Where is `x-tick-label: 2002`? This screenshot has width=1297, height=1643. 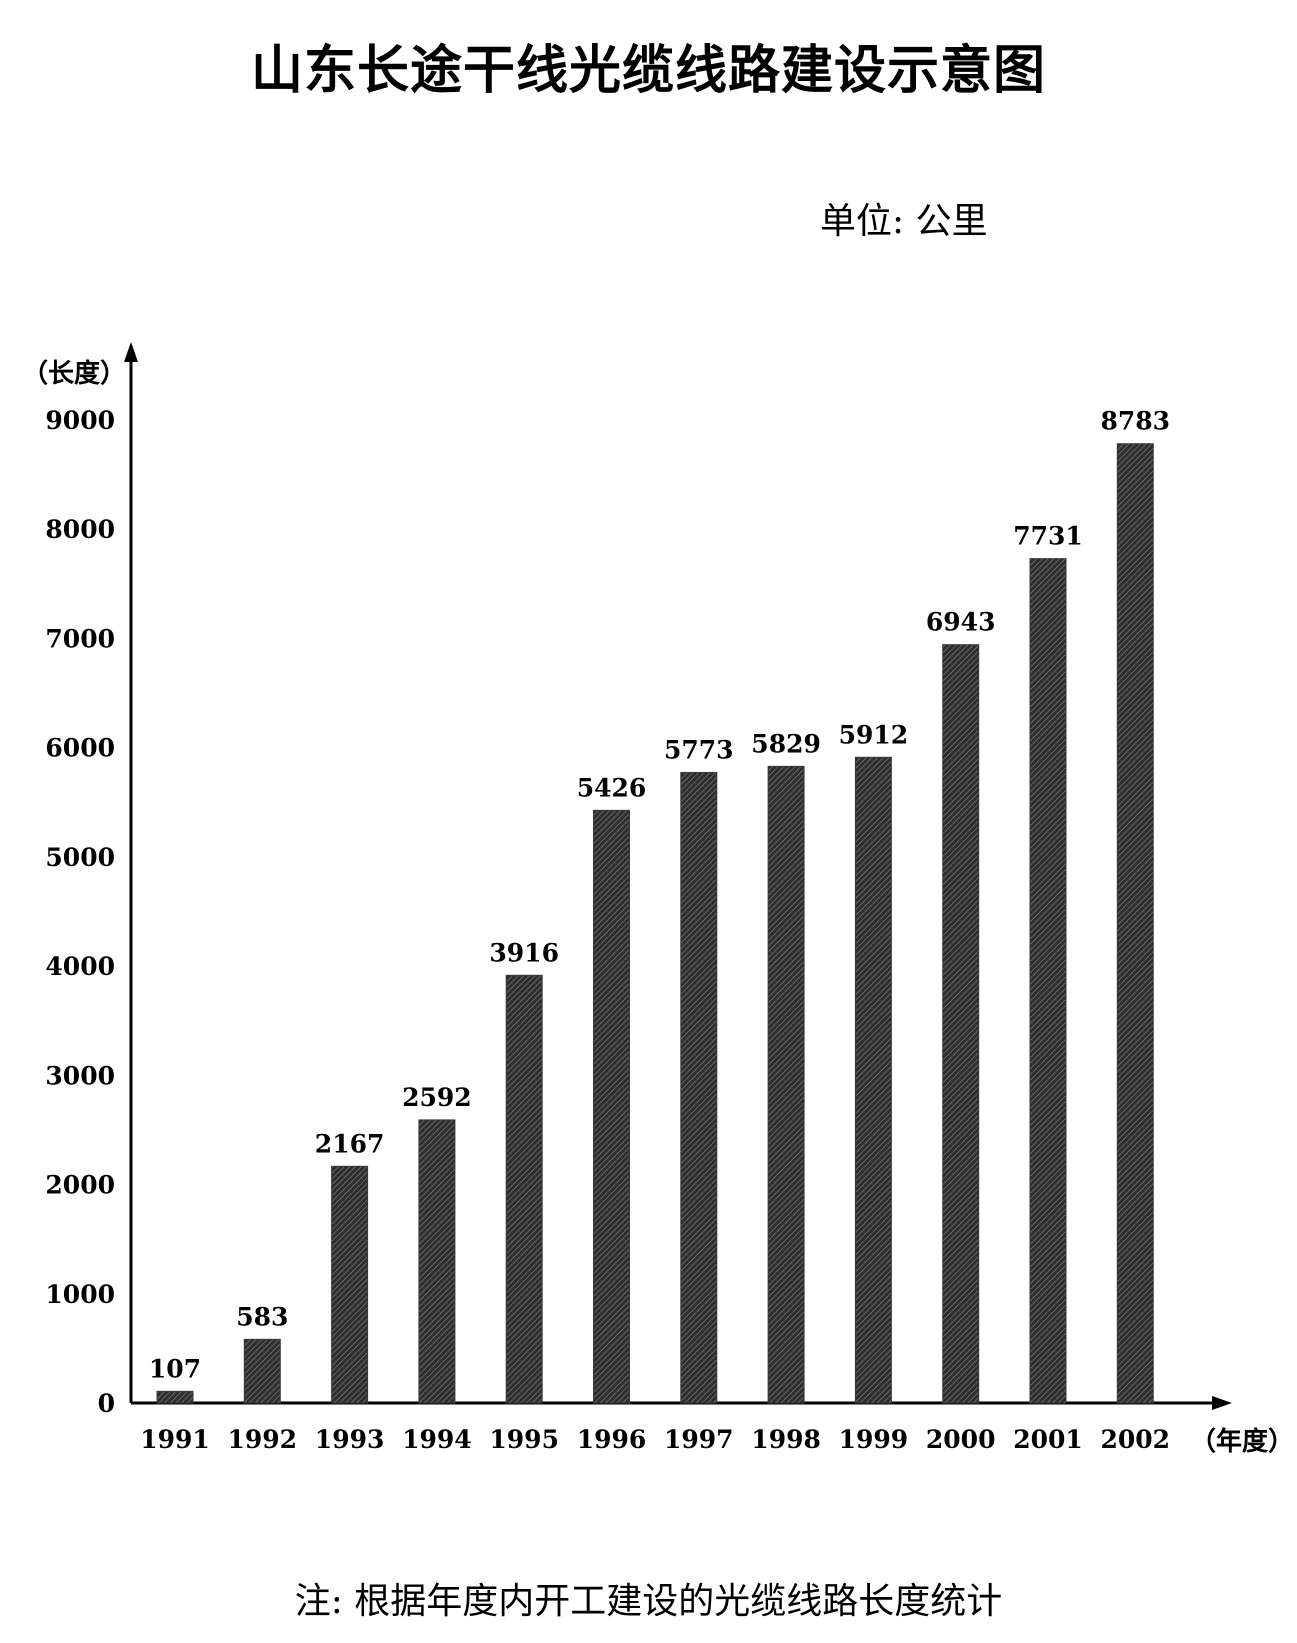 x-tick-label: 2002 is located at coordinates (1136, 1439).